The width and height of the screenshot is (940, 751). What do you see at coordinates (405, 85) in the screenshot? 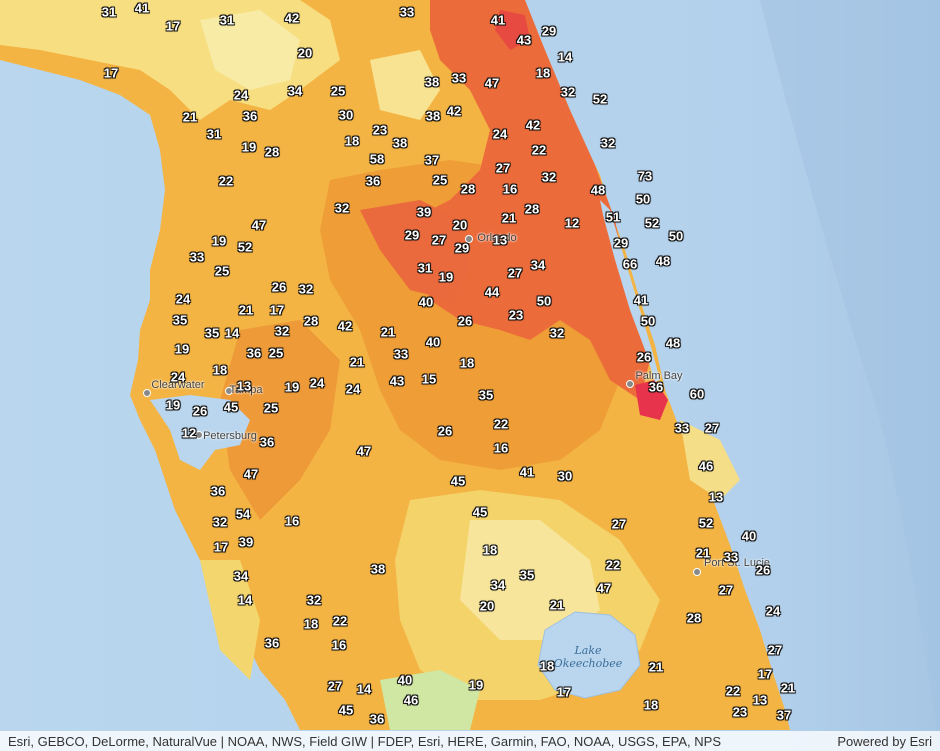
I see `region-pale-north2` at bounding box center [405, 85].